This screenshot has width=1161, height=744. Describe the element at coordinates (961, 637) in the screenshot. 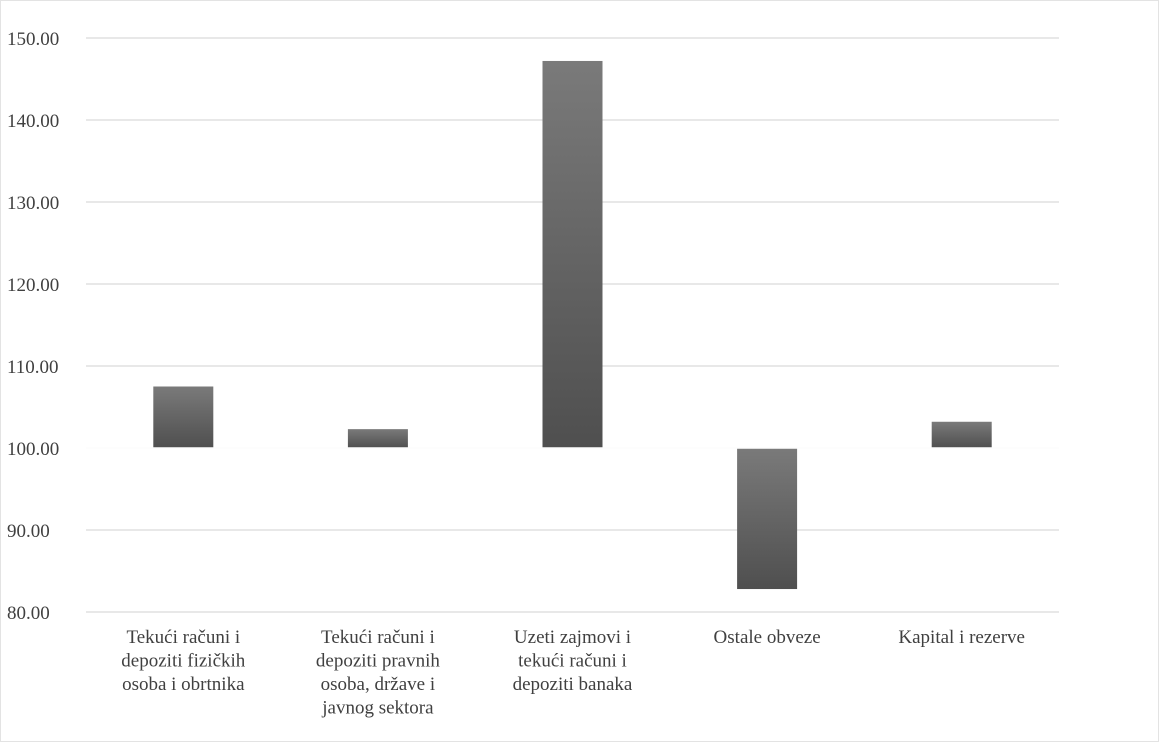

I see `x-category-label: Kapital i rezerve` at that location.